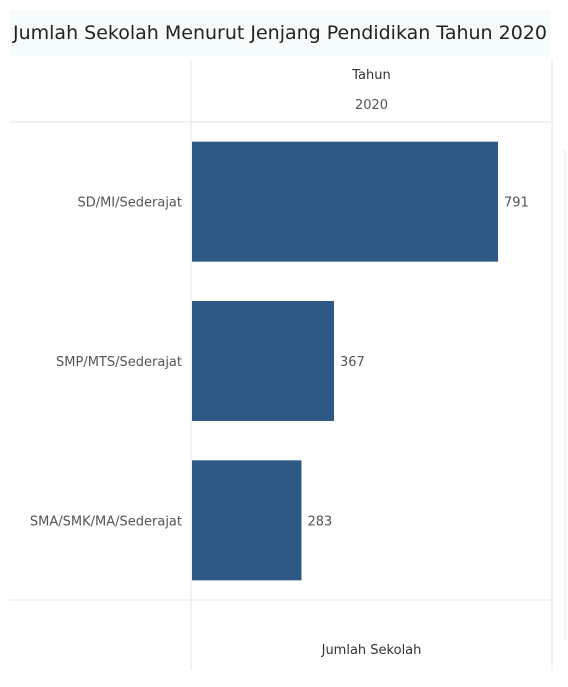 The image size is (568, 687). Describe the element at coordinates (371, 650) in the screenshot. I see `x-axis-label: Jumlah Sekolah` at that location.